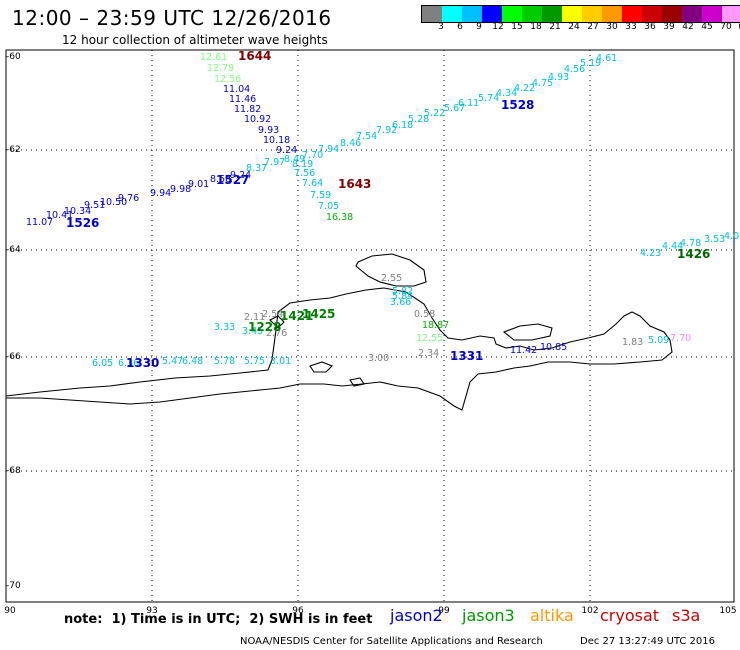 This screenshot has height=650, width=740. I want to click on swh-value: 6.11, so click(468, 103).